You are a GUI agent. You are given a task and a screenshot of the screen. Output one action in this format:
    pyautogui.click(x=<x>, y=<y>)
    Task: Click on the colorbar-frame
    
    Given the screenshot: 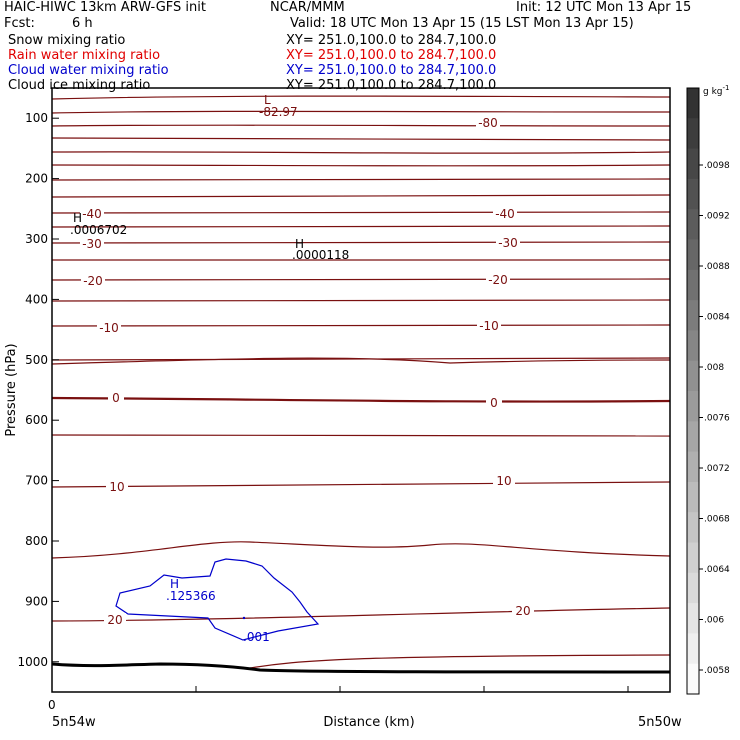 What is the action you would take?
    pyautogui.click(x=693, y=391)
    